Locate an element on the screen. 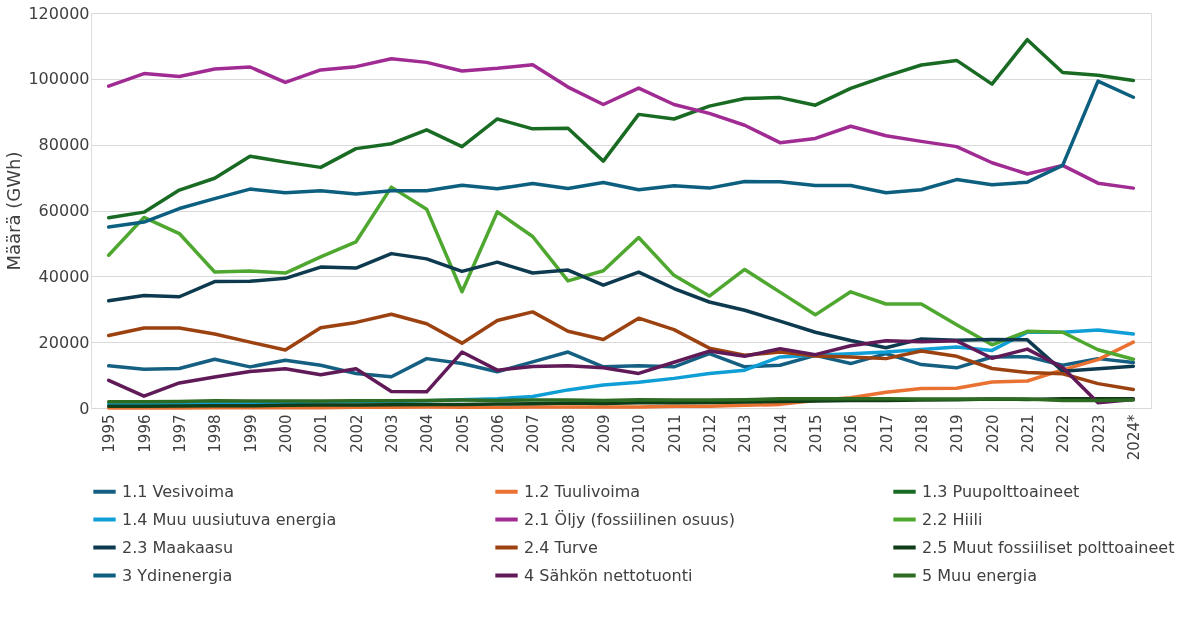 The image size is (1199, 635). x-tick-label: 2022 is located at coordinates (1063, 433).